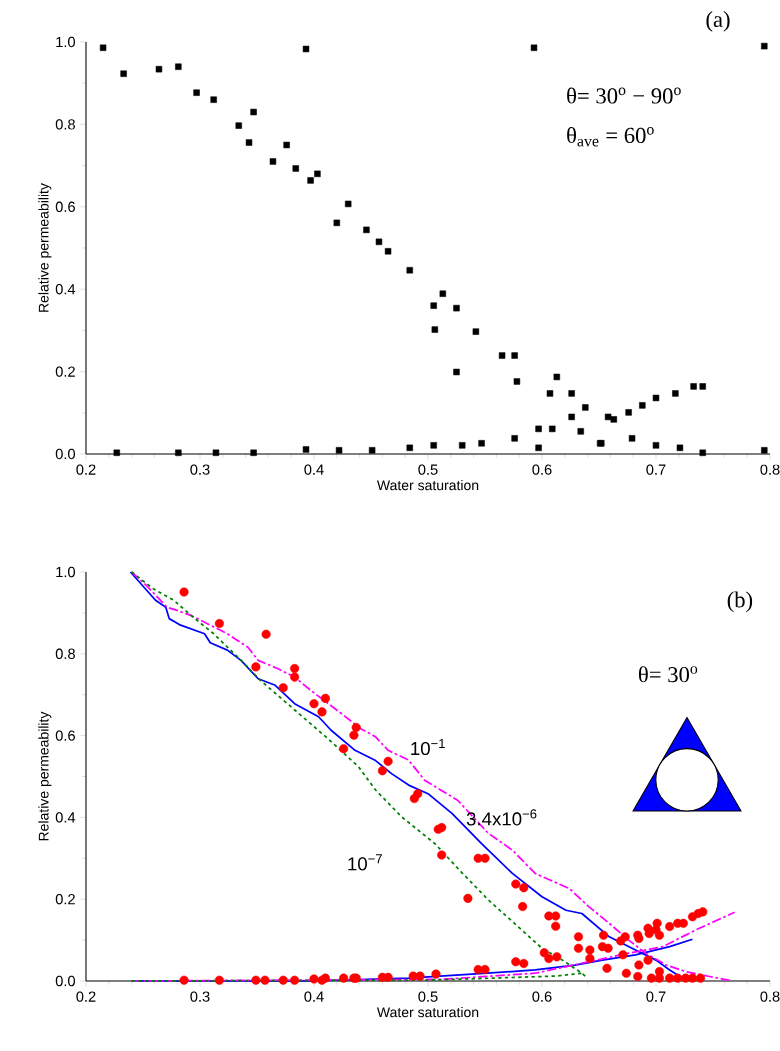 This screenshot has width=780, height=1051. Describe the element at coordinates (365, 862) in the screenshot. I see `annotation: 10$^{−7}$` at that location.